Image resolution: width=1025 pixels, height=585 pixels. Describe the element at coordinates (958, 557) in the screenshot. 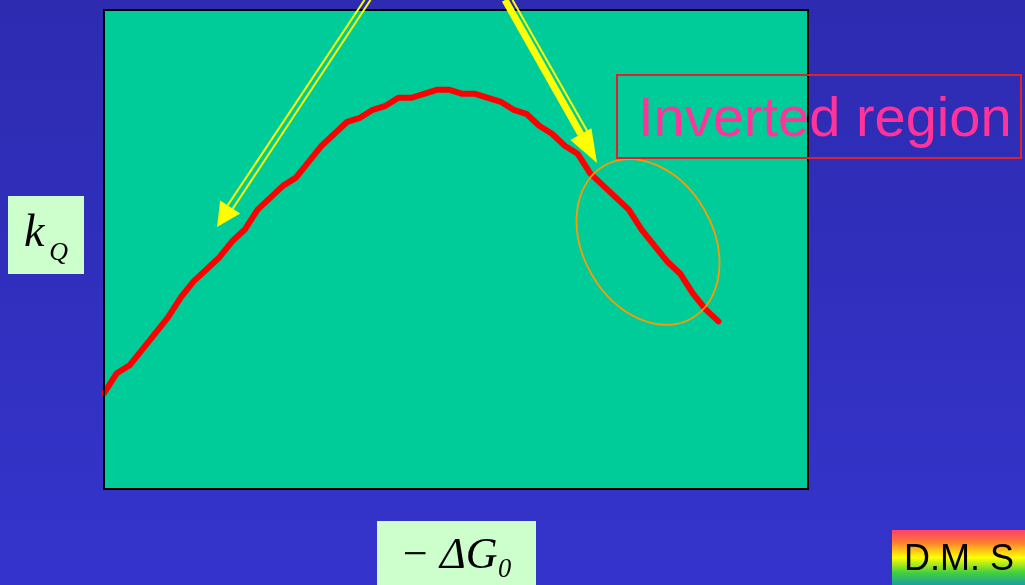

I see `text: D.M. S` at that location.